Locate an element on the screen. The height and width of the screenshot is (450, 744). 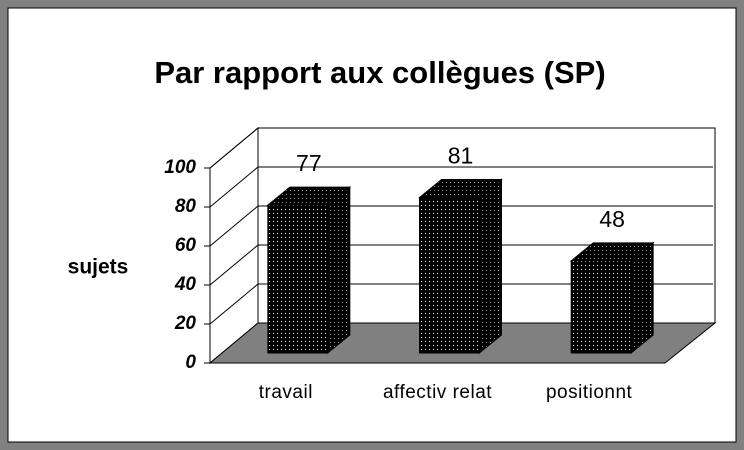
y-tick-label: 80 is located at coordinates (186, 206).